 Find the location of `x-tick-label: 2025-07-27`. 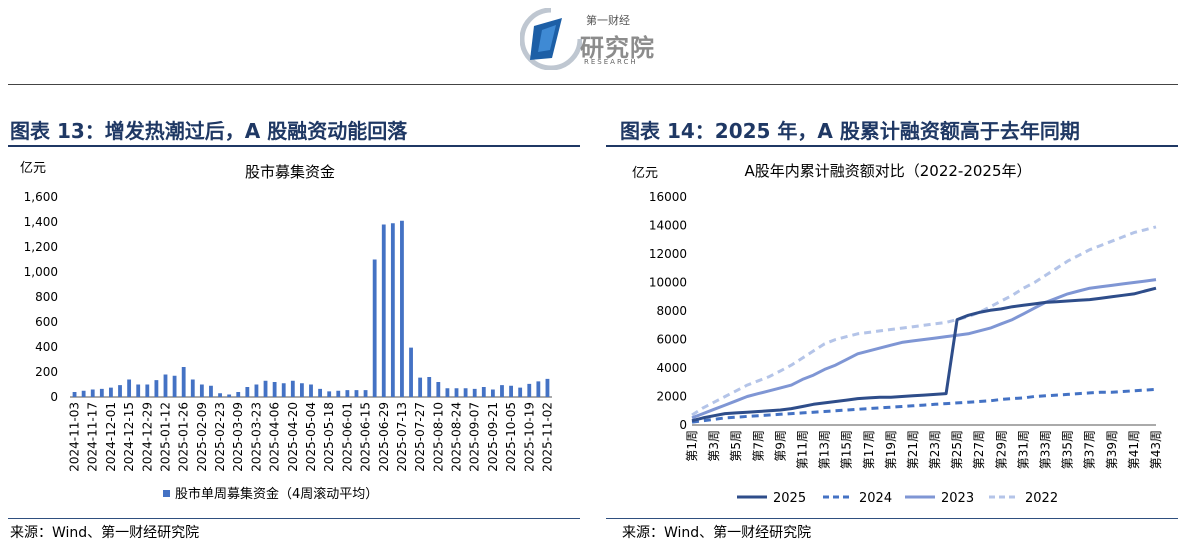

x-tick-label: 2025-07-27 is located at coordinates (420, 437).